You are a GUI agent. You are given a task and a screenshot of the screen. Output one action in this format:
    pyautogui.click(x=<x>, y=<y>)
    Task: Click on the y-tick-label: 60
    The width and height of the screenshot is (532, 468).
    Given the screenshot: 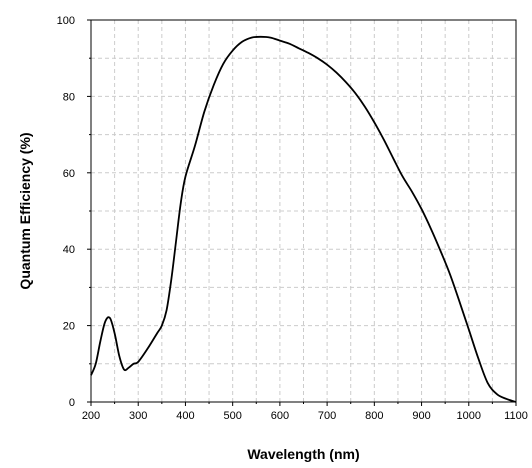 What is the action you would take?
    pyautogui.click(x=69, y=174)
    